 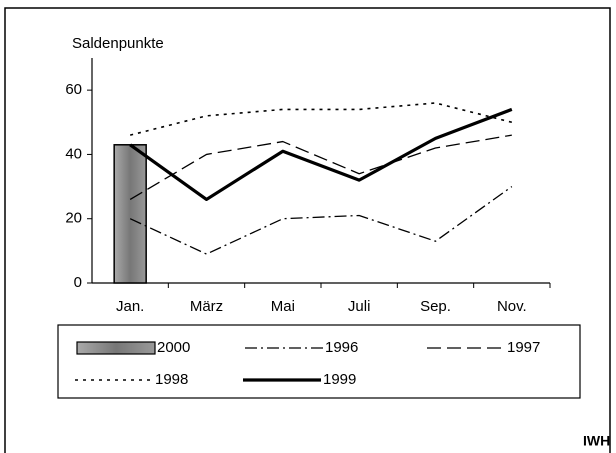 What do you see at coordinates (341, 347) in the screenshot?
I see `legend-label: 1996` at bounding box center [341, 347].